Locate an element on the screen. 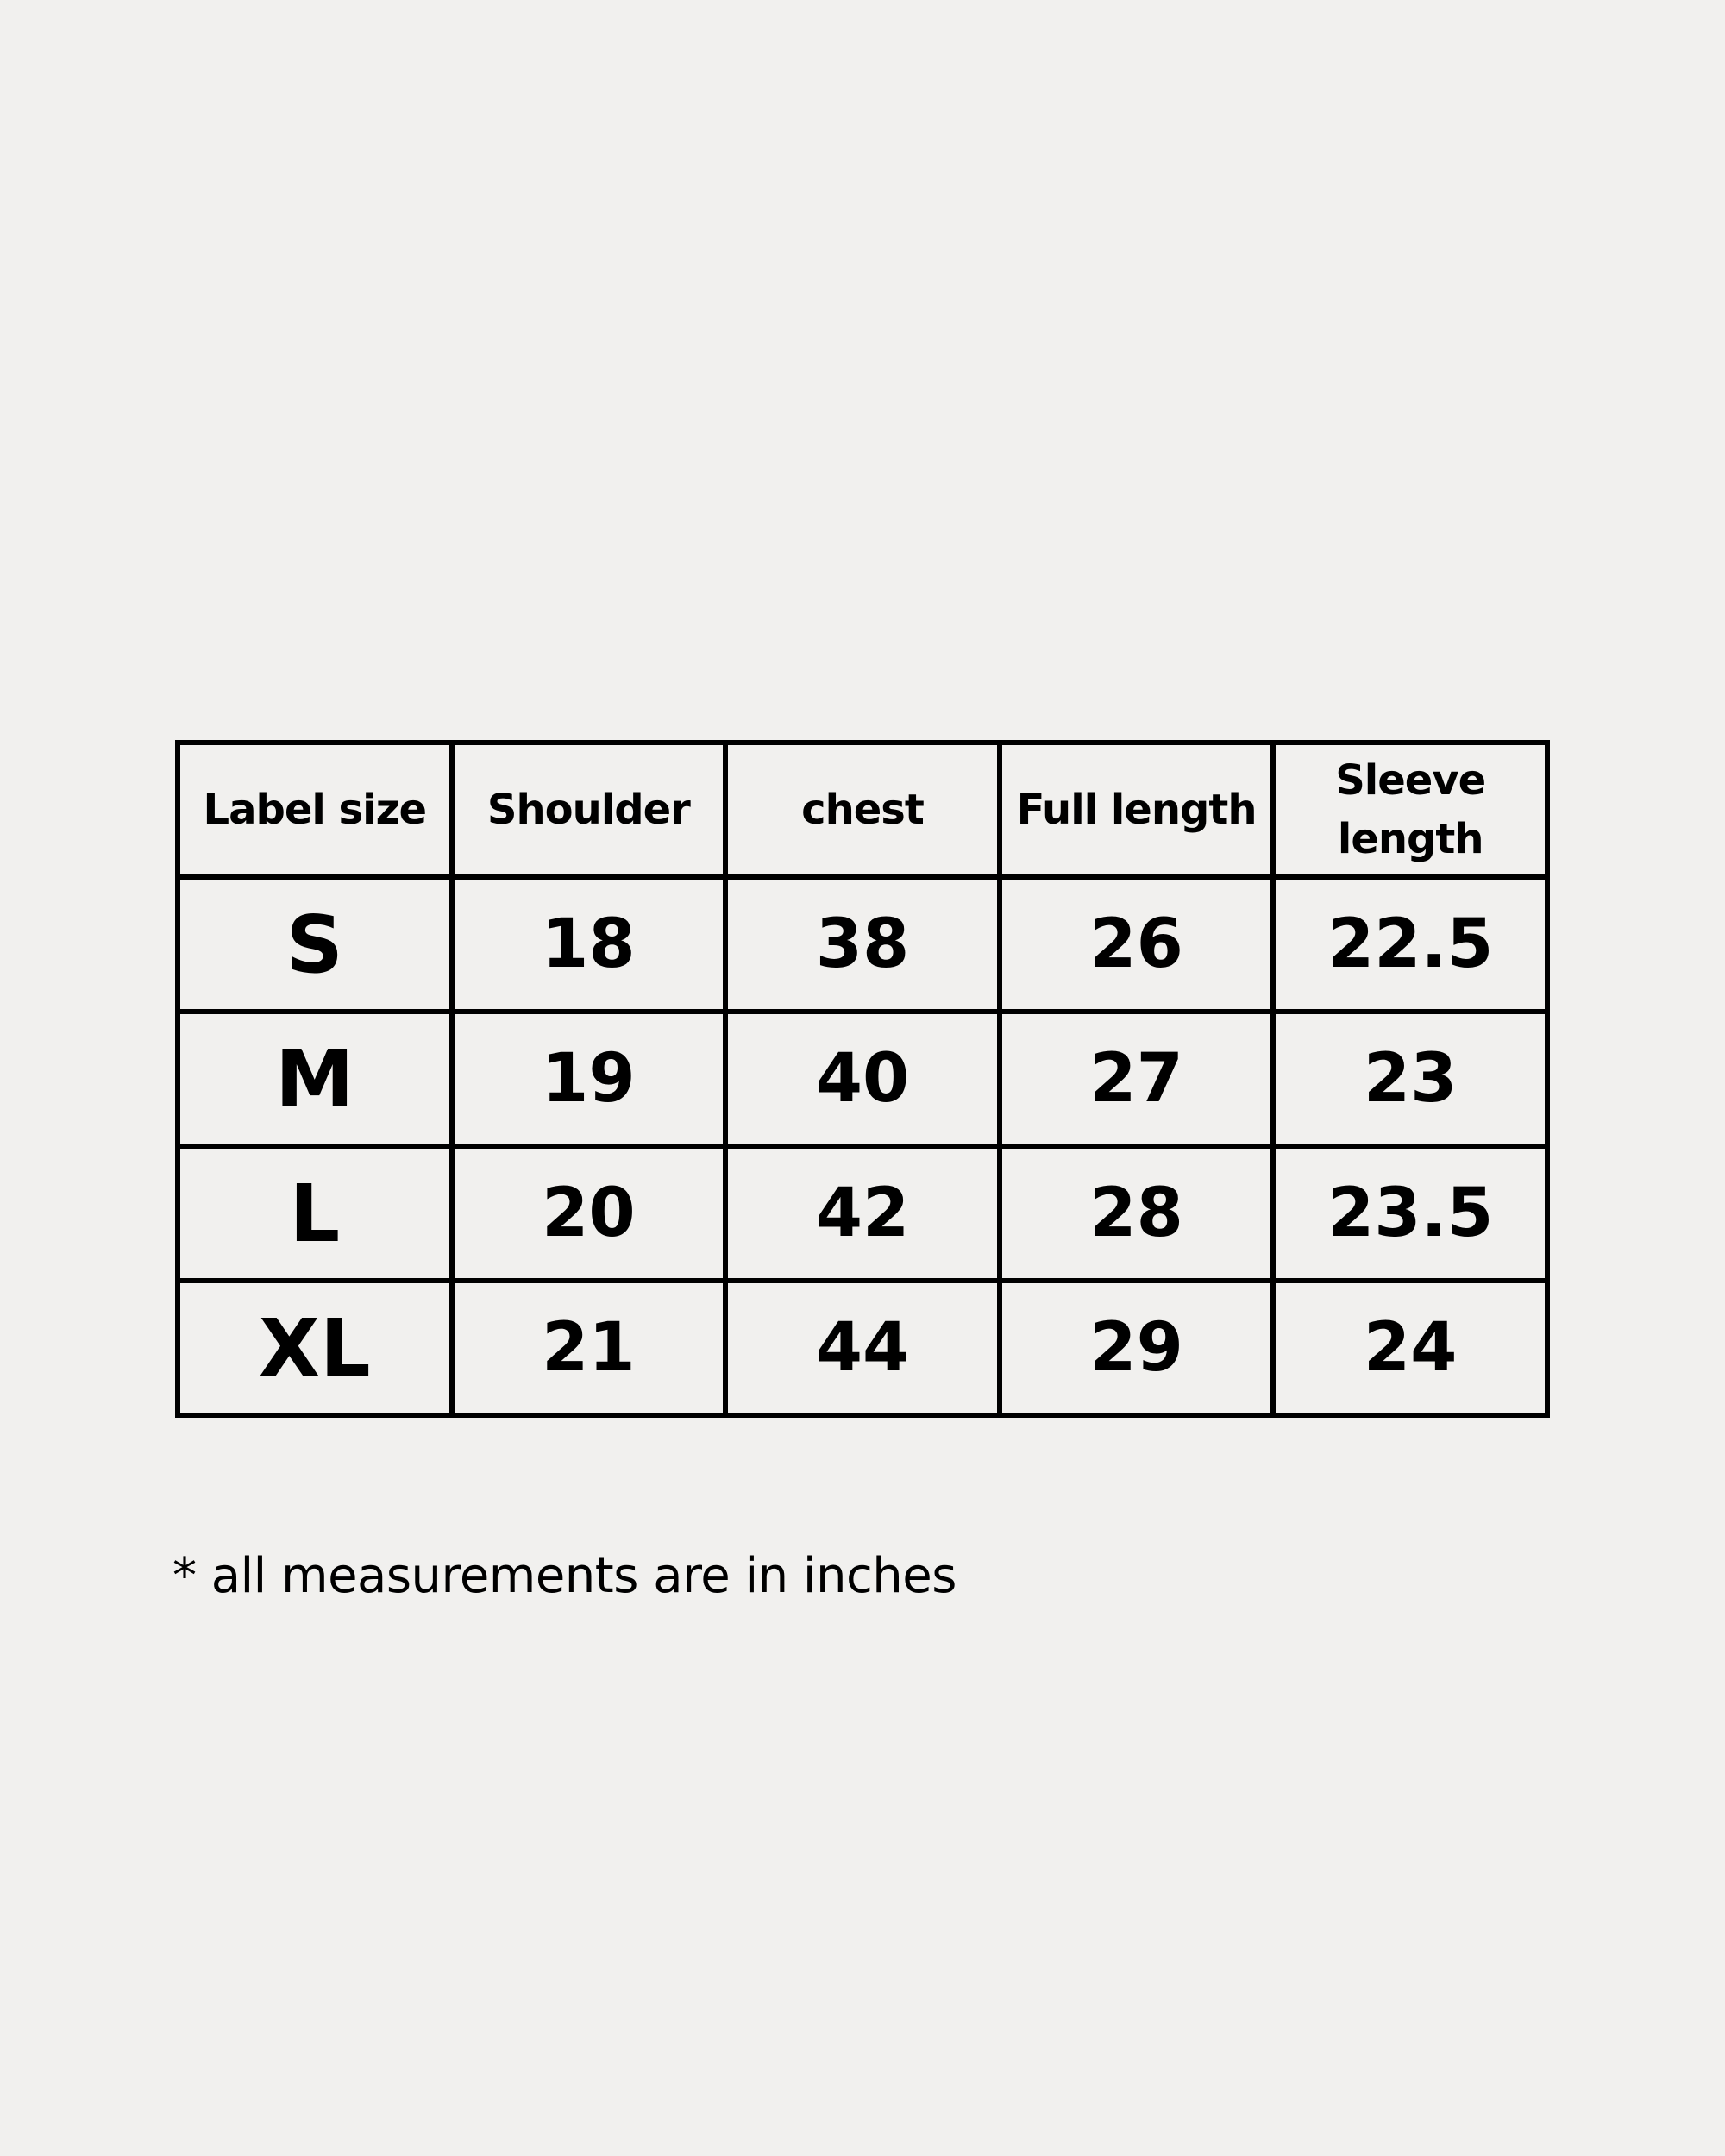  header-full-length: Full length is located at coordinates (1136, 810).